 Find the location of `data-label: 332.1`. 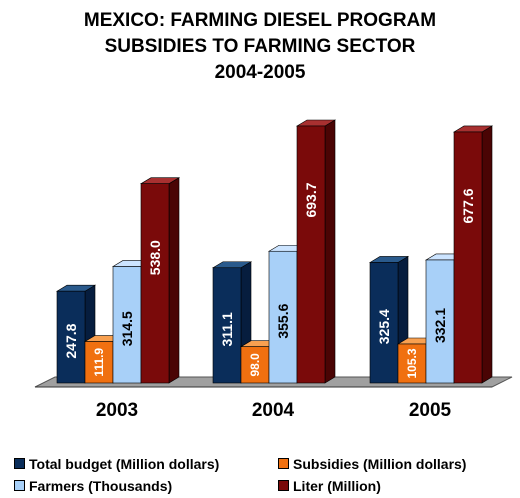

data-label: 332.1 is located at coordinates (440, 325).